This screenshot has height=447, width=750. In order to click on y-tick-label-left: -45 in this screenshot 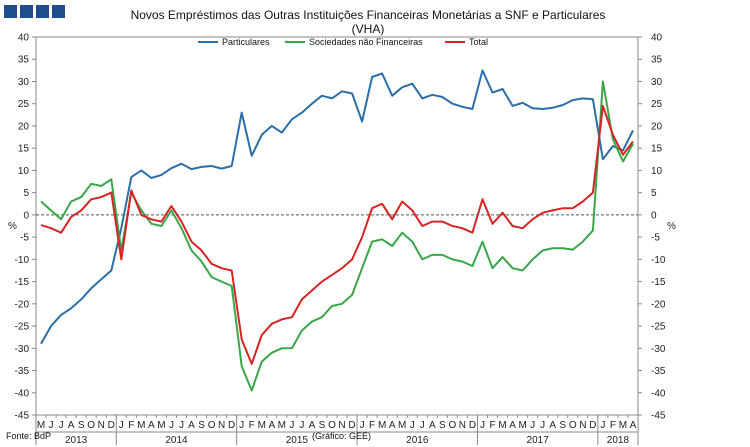, I will do `click(22, 416)`.